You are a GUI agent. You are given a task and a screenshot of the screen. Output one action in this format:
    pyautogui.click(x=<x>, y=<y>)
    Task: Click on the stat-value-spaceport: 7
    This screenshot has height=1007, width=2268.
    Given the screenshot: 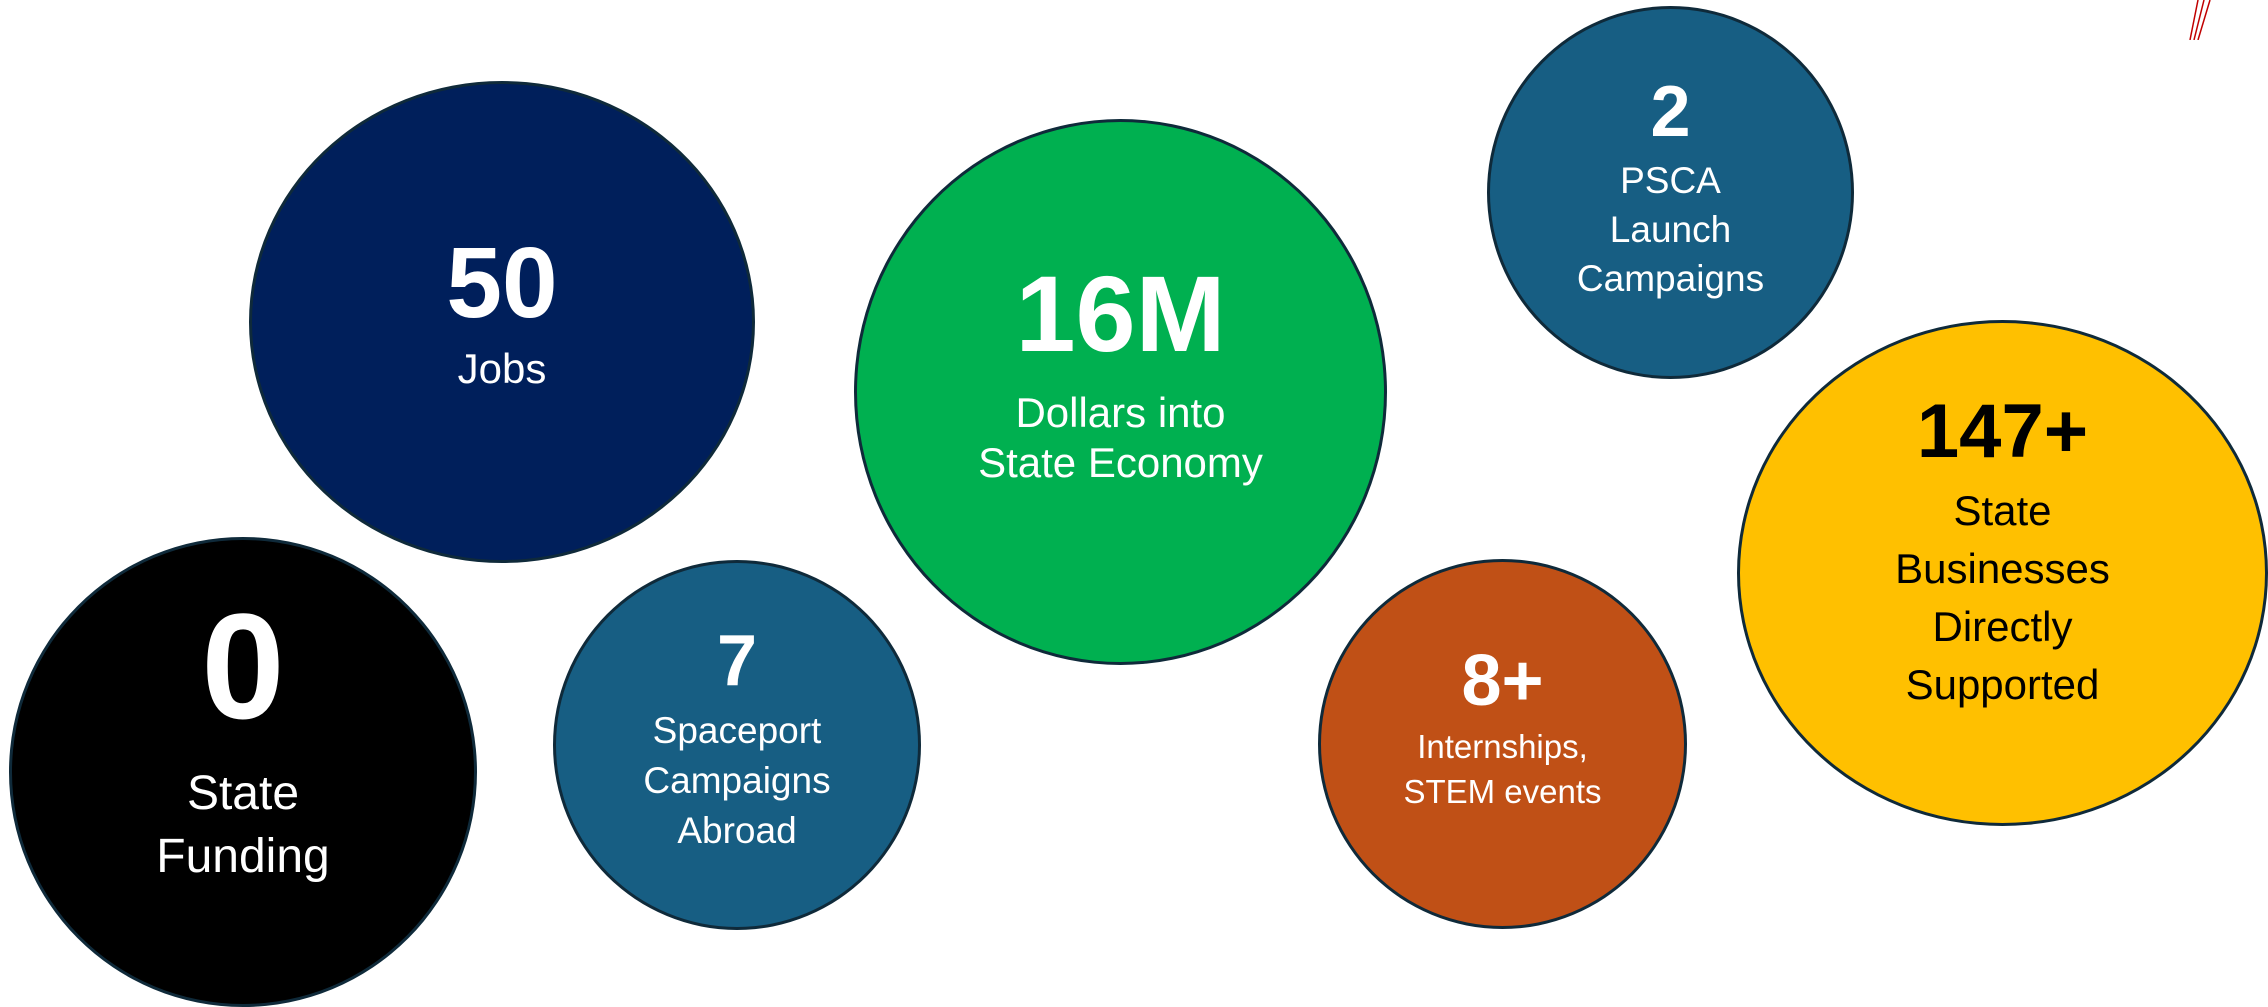 What is the action you would take?
    pyautogui.click(x=737, y=661)
    